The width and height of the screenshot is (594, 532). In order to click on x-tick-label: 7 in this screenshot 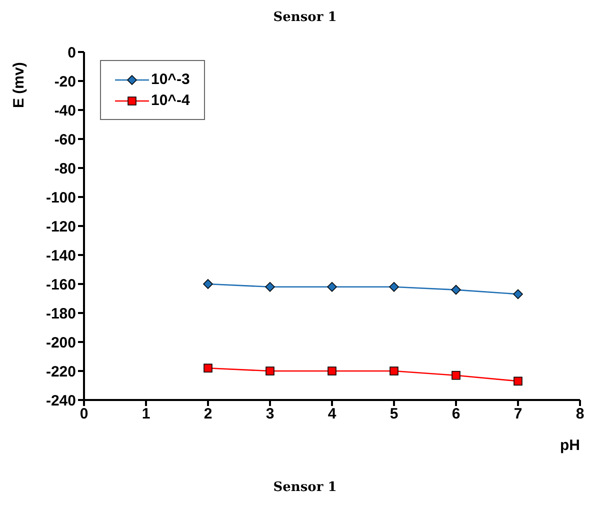, I will do `click(518, 414)`.